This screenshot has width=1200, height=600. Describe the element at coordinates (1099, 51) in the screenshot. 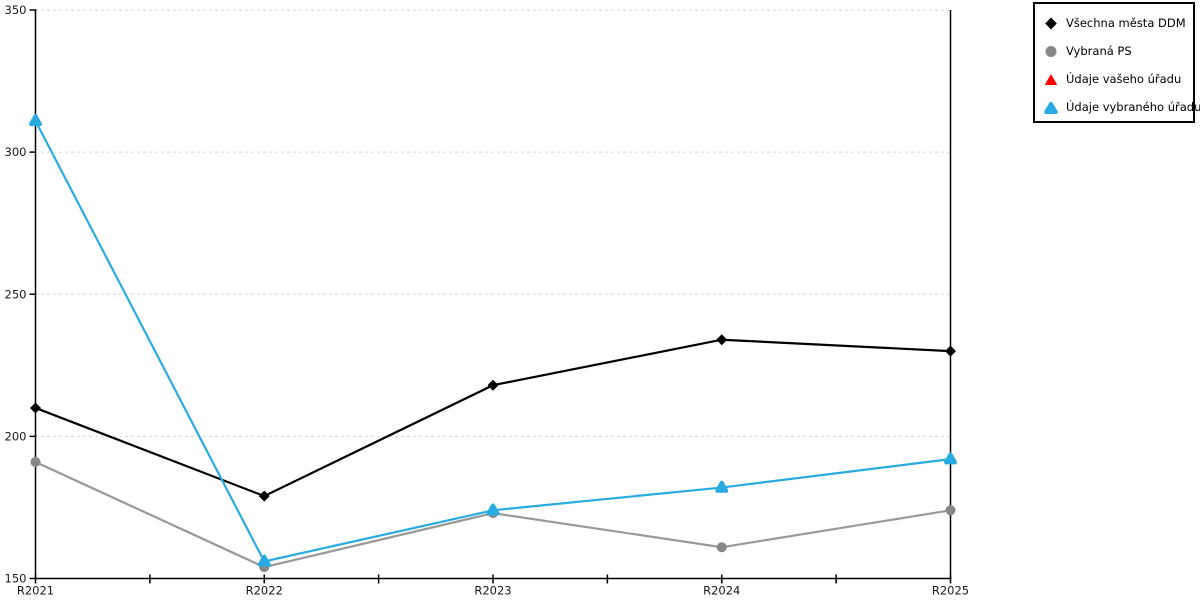

I see `legend-label: Vybraná PS` at that location.